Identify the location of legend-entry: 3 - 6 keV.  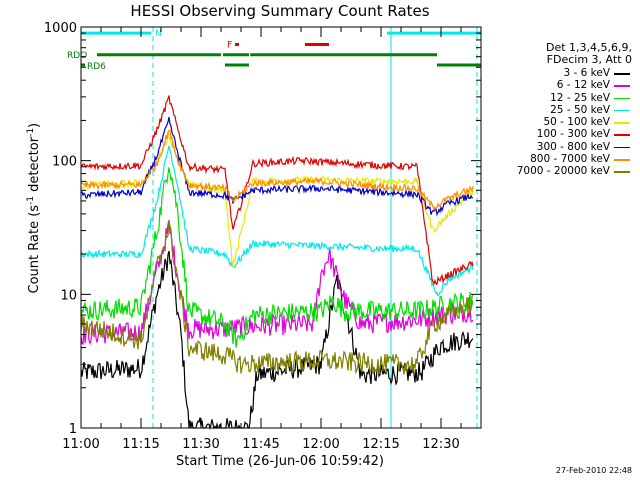
(551, 73).